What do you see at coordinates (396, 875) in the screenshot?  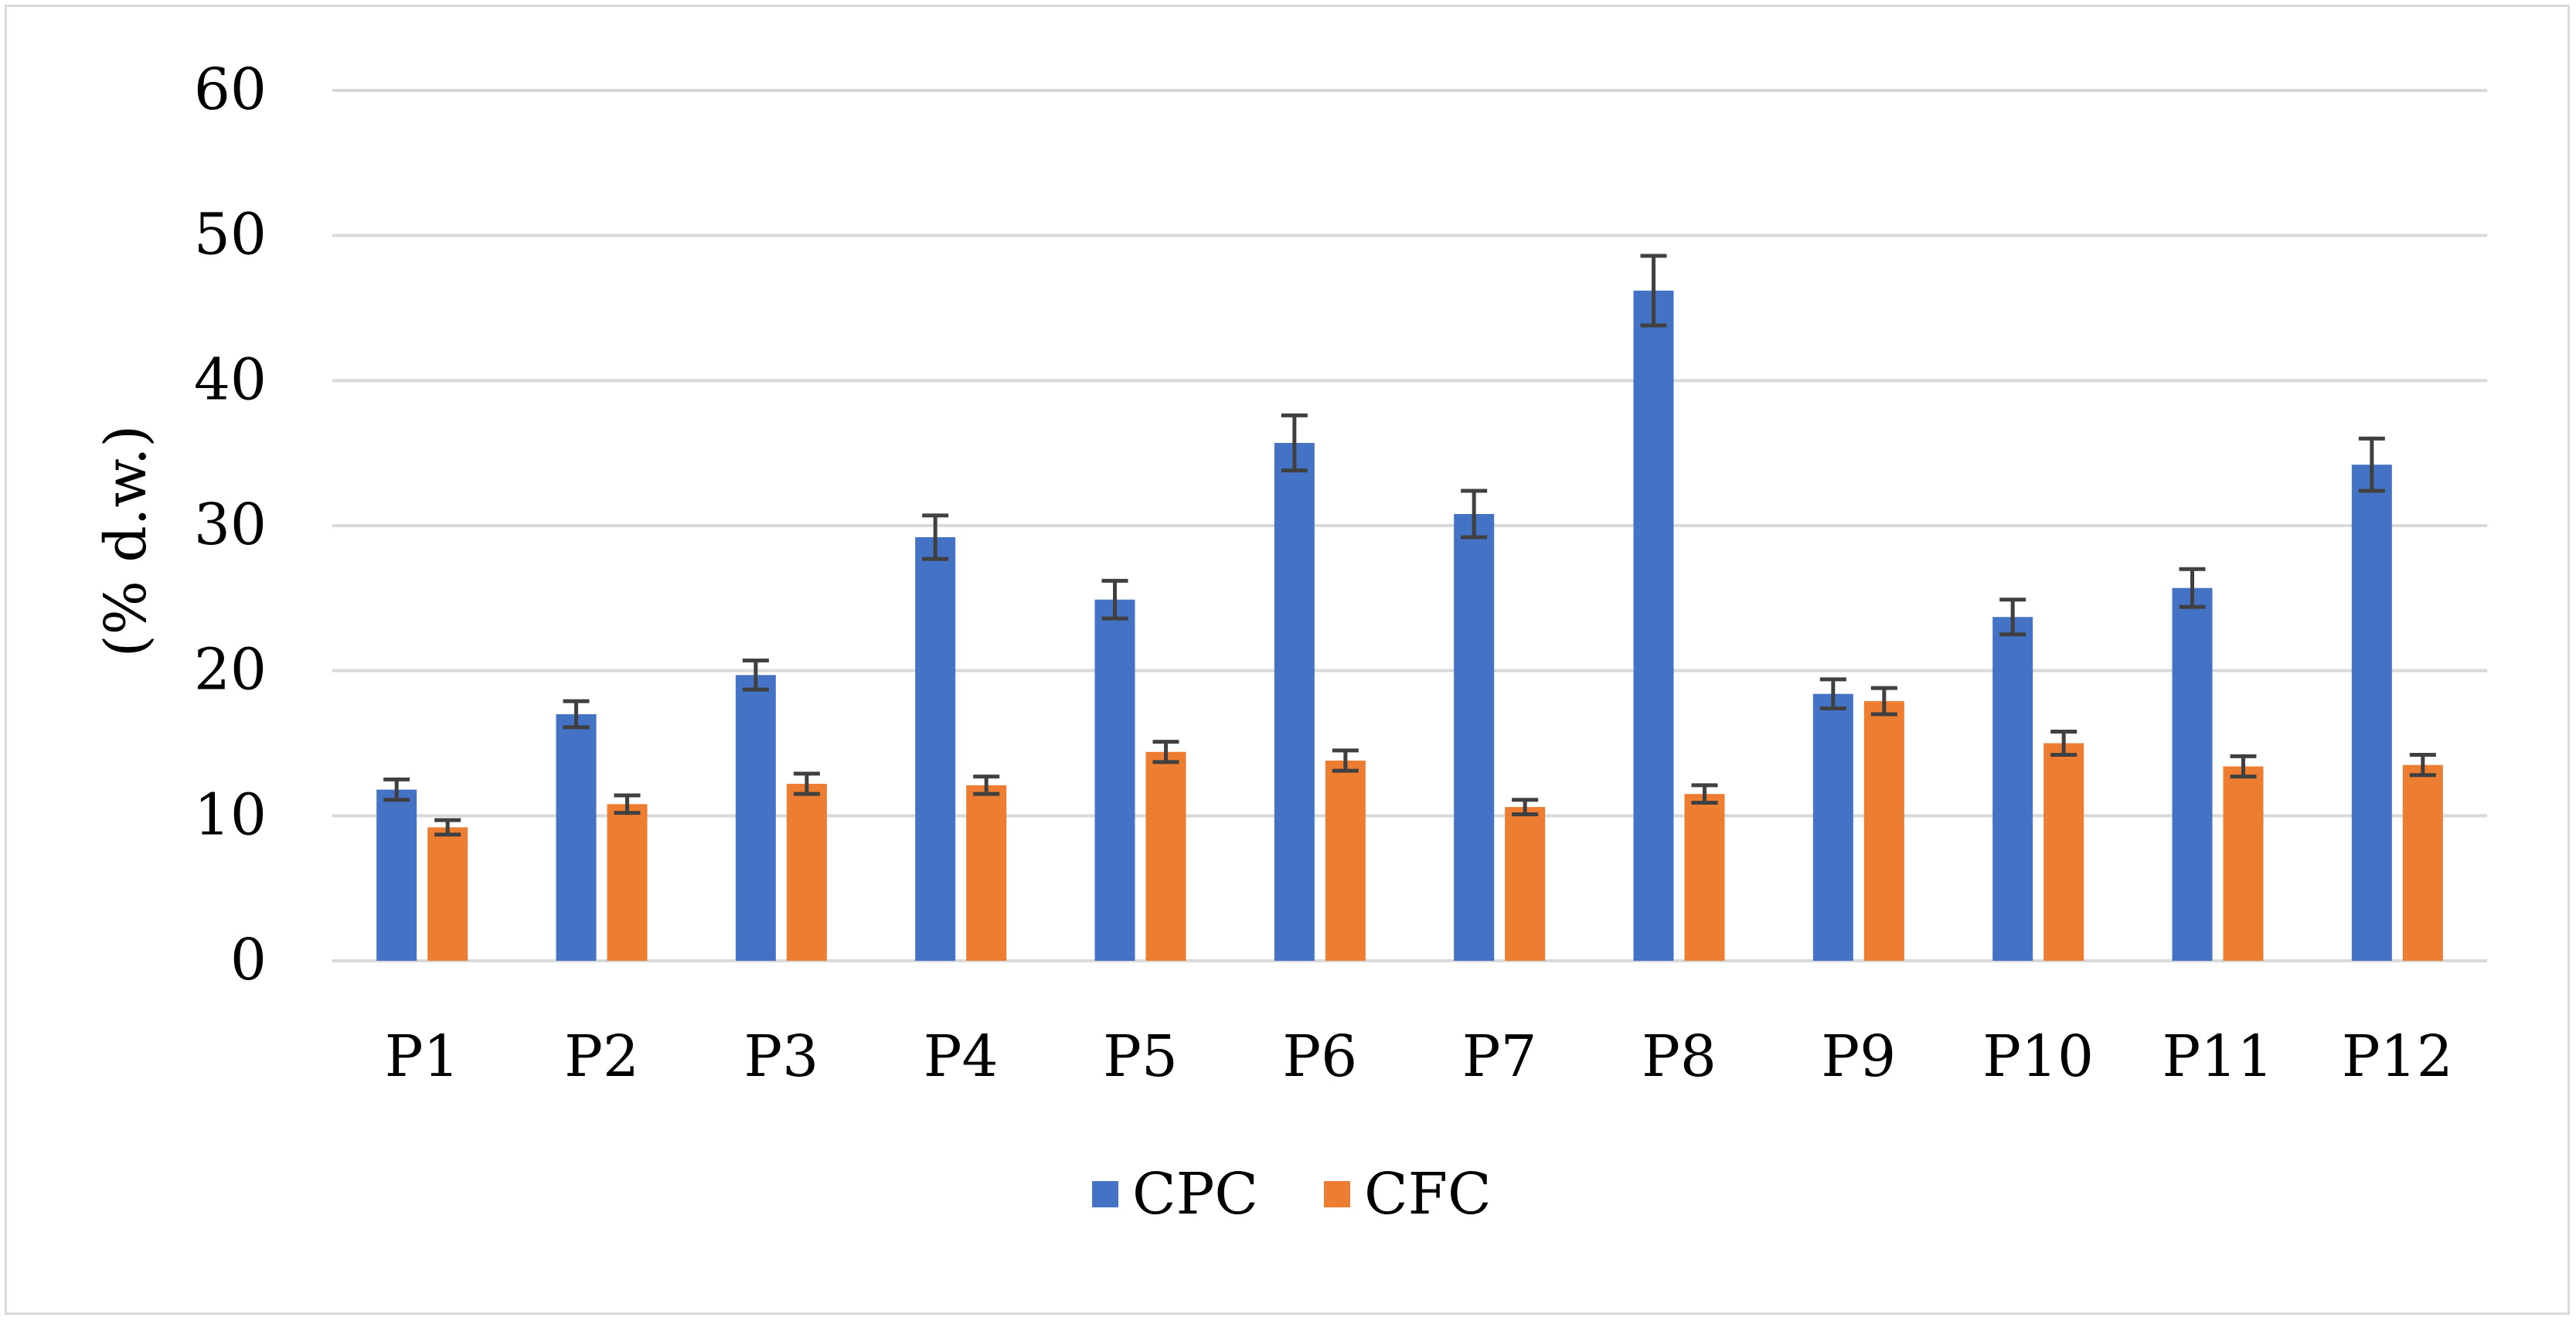 I see `bar-cpc-p1` at bounding box center [396, 875].